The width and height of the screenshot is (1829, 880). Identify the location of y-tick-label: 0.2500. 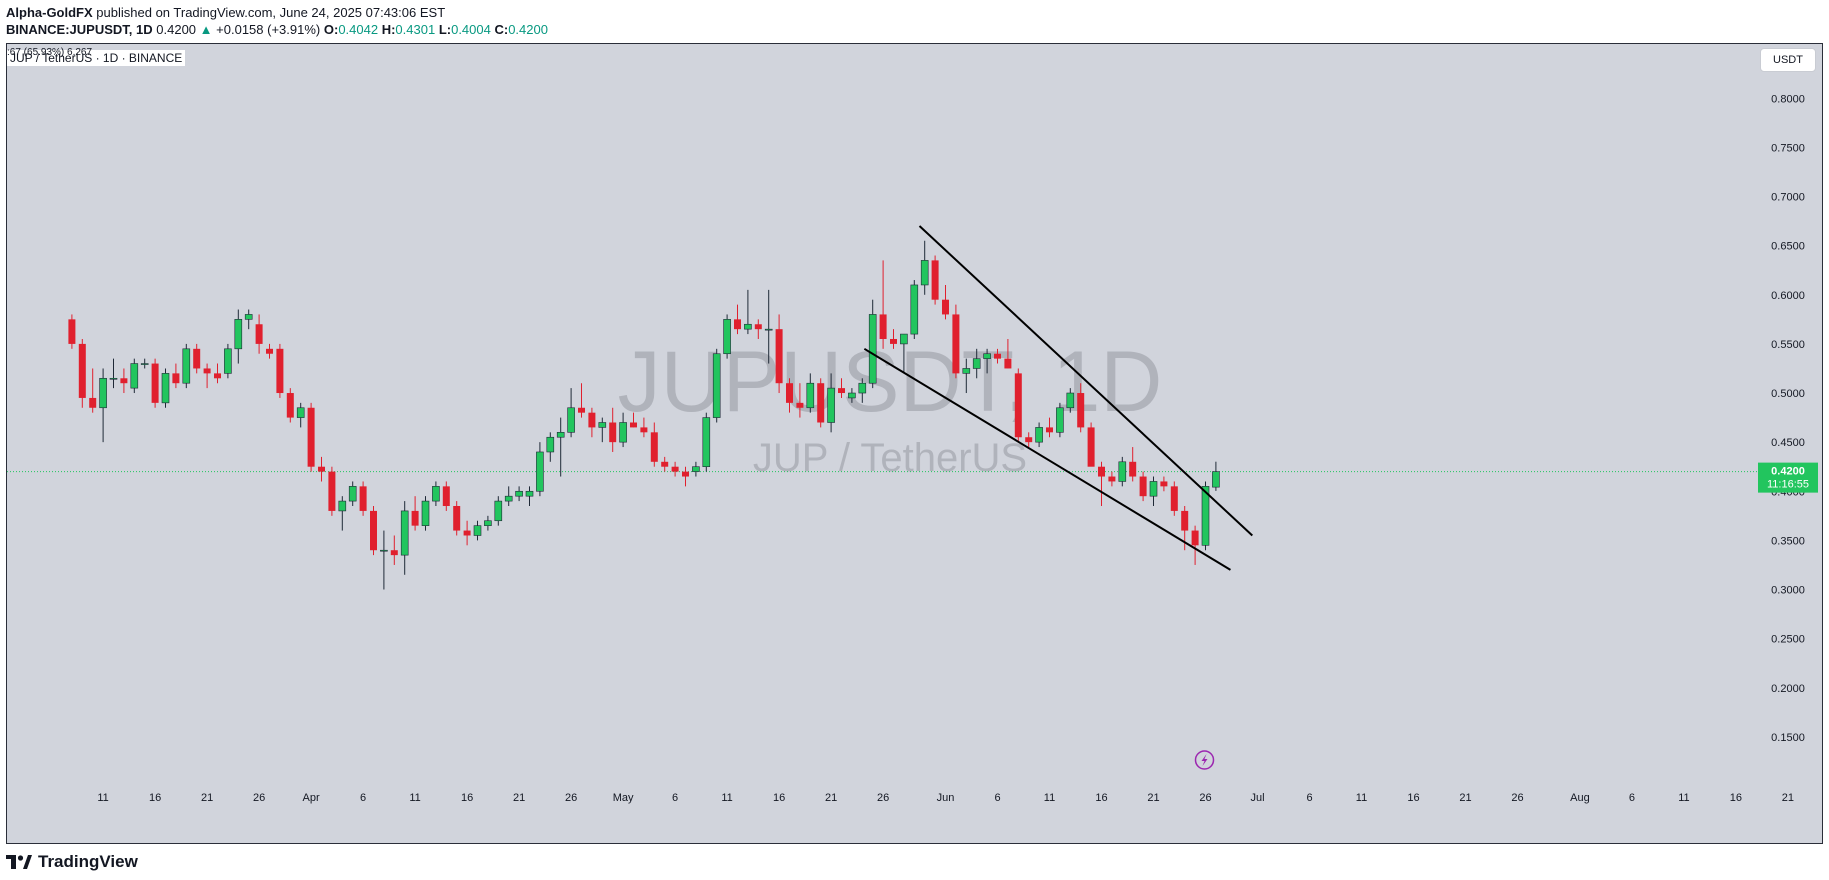
(1788, 640).